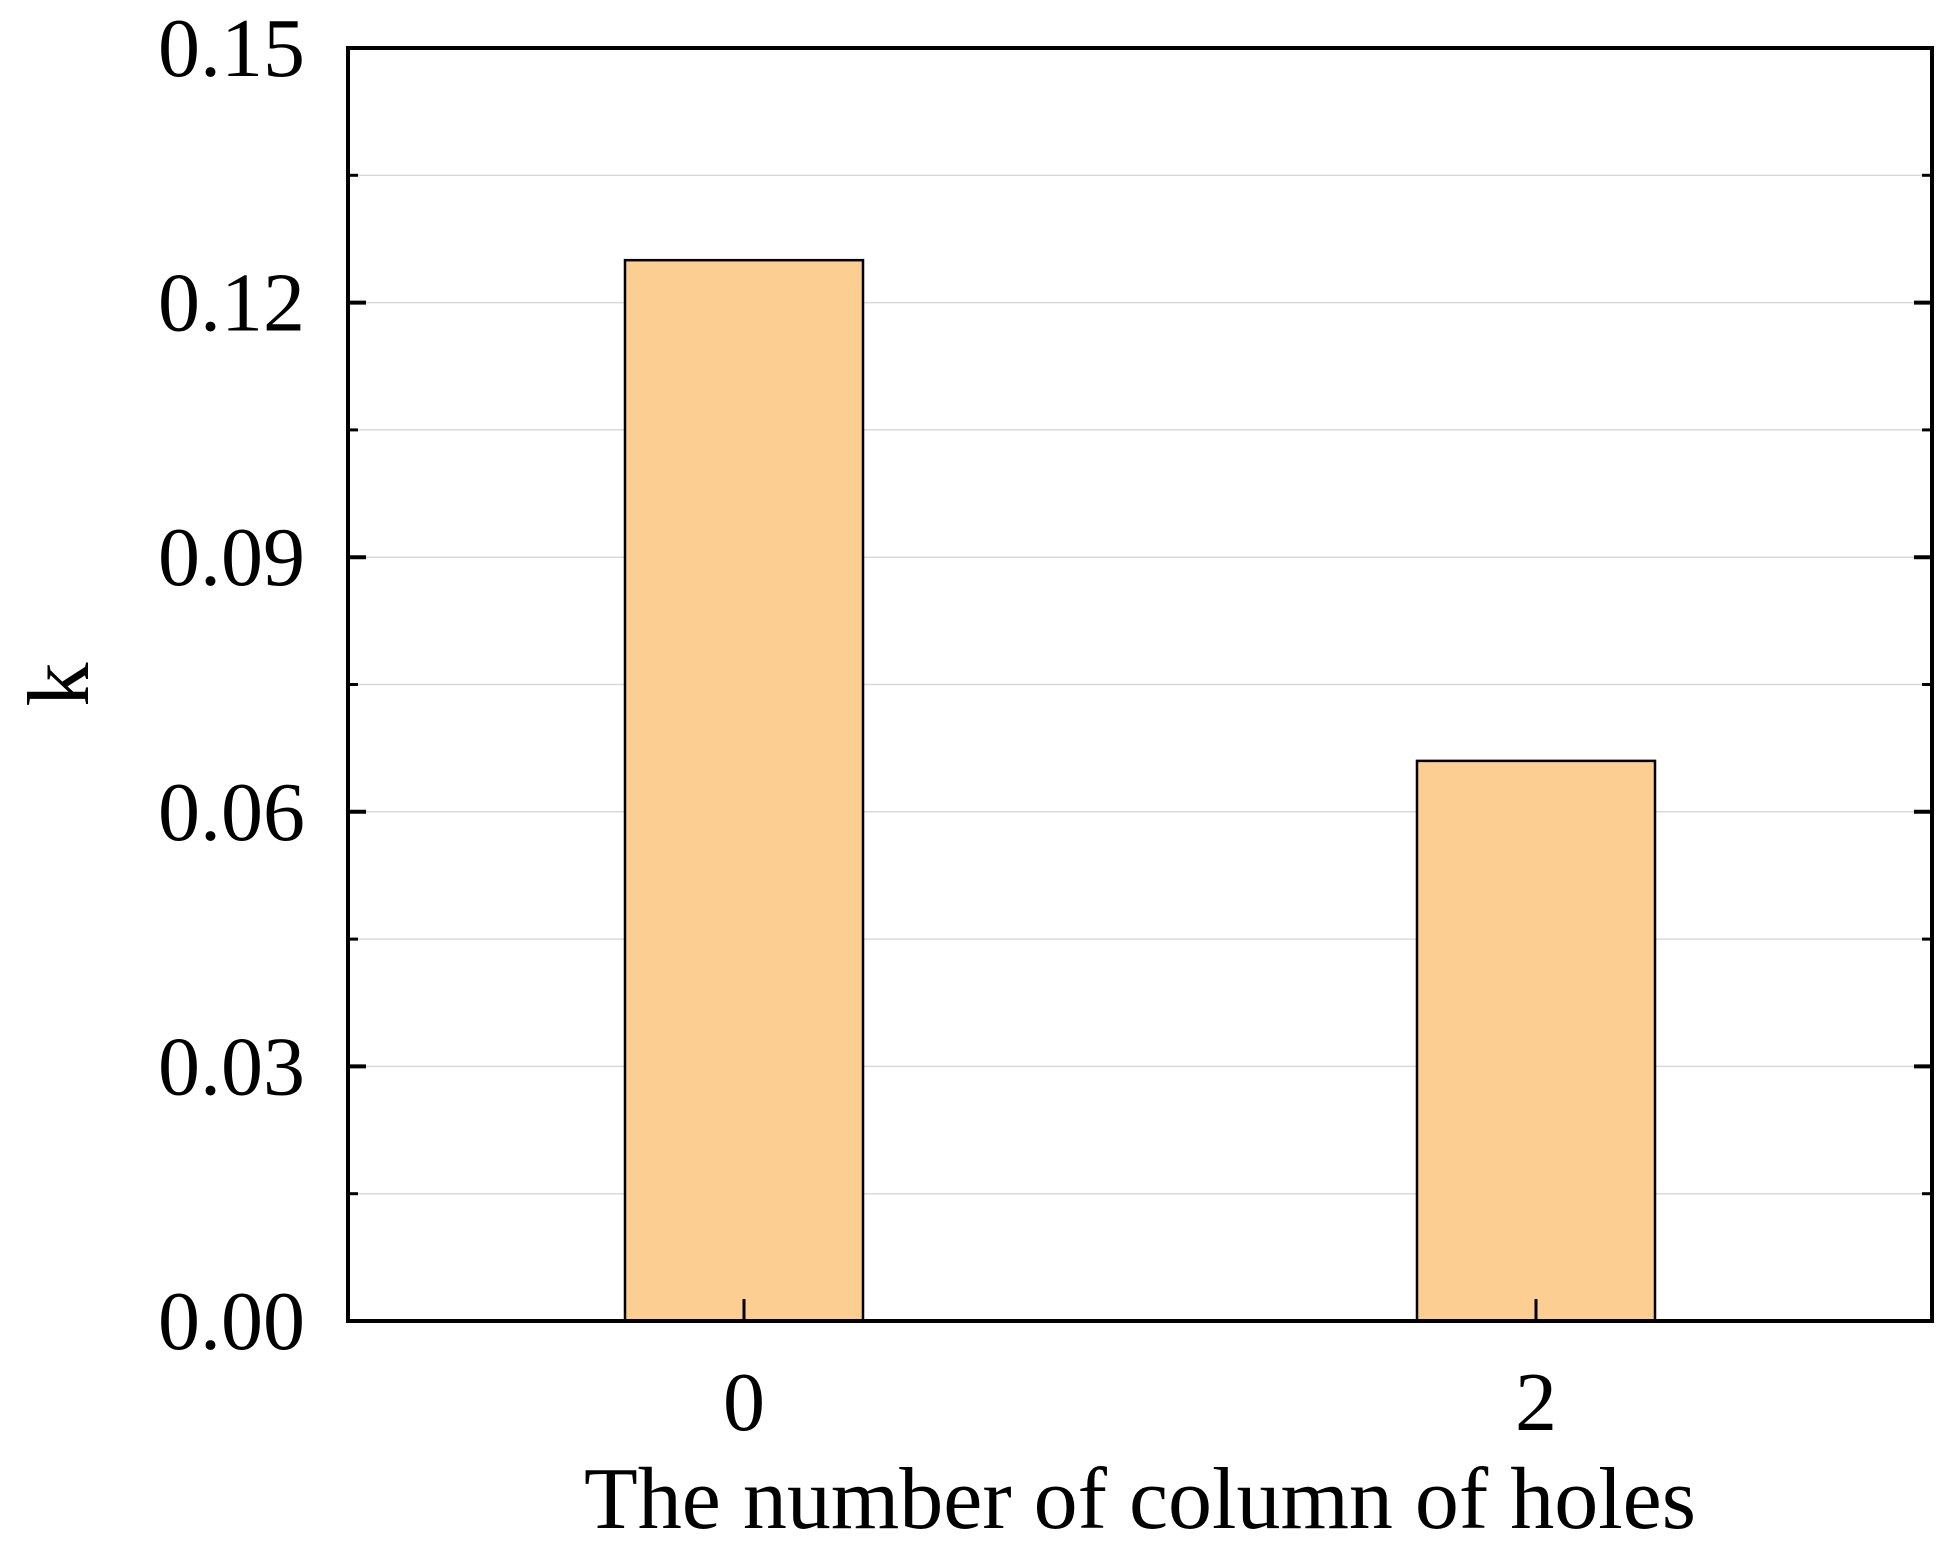  I want to click on y-tick-labels: 0.00 0.03 0.06 0.09 0.12 0.15, so click(231, 685).